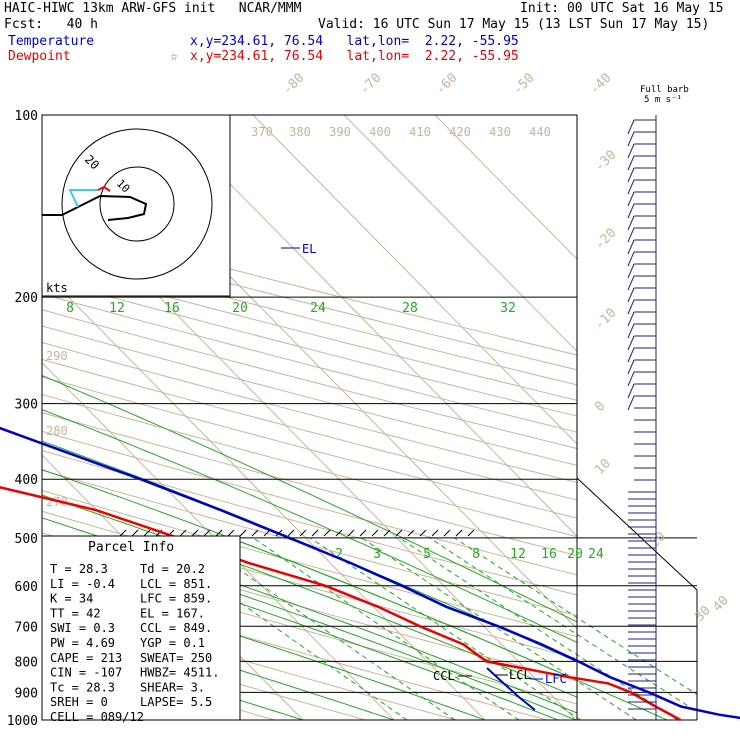 The image size is (740, 740). Describe the element at coordinates (575, 554) in the screenshot. I see `mixing-ratio-label: 20` at that location.